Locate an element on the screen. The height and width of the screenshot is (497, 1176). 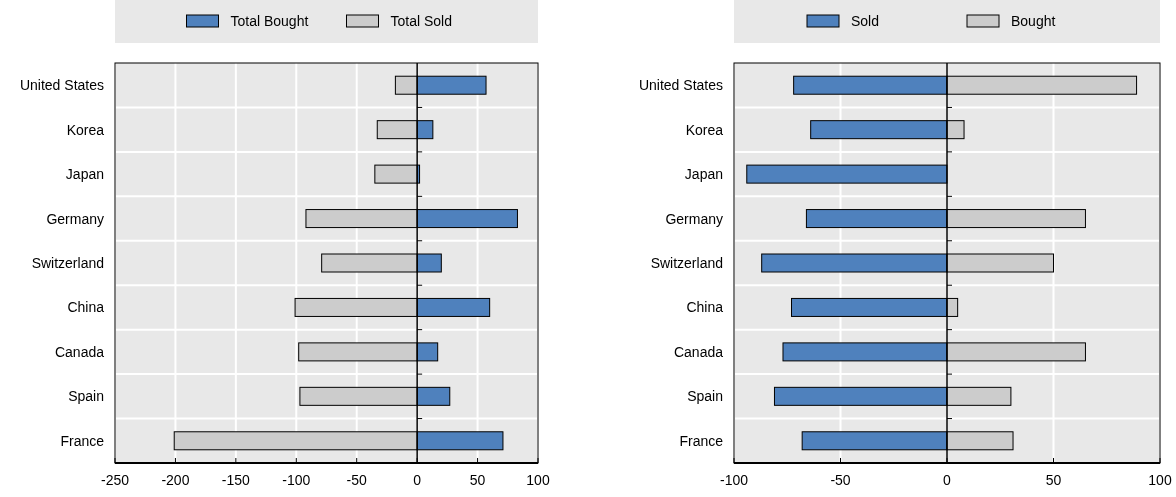
x-tick-label: -250 is located at coordinates (115, 480).